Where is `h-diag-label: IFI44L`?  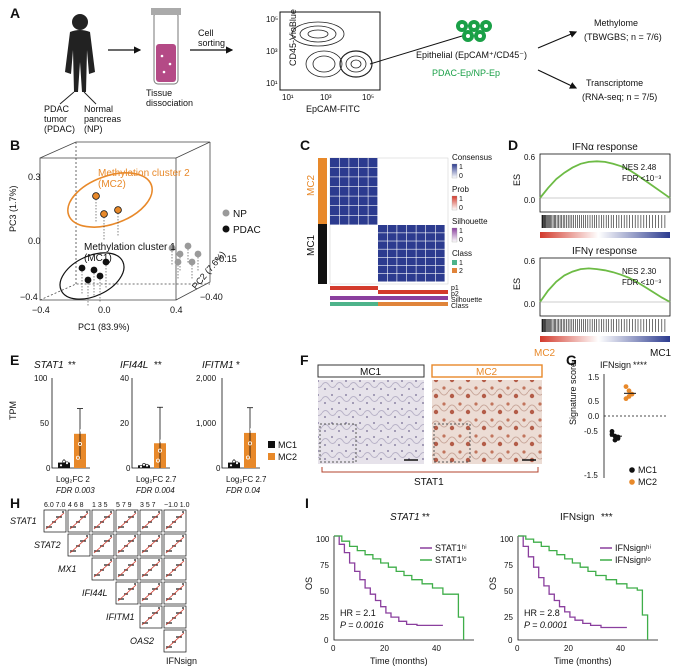 h-diag-label: IFI44L is located at coordinates (95, 593).